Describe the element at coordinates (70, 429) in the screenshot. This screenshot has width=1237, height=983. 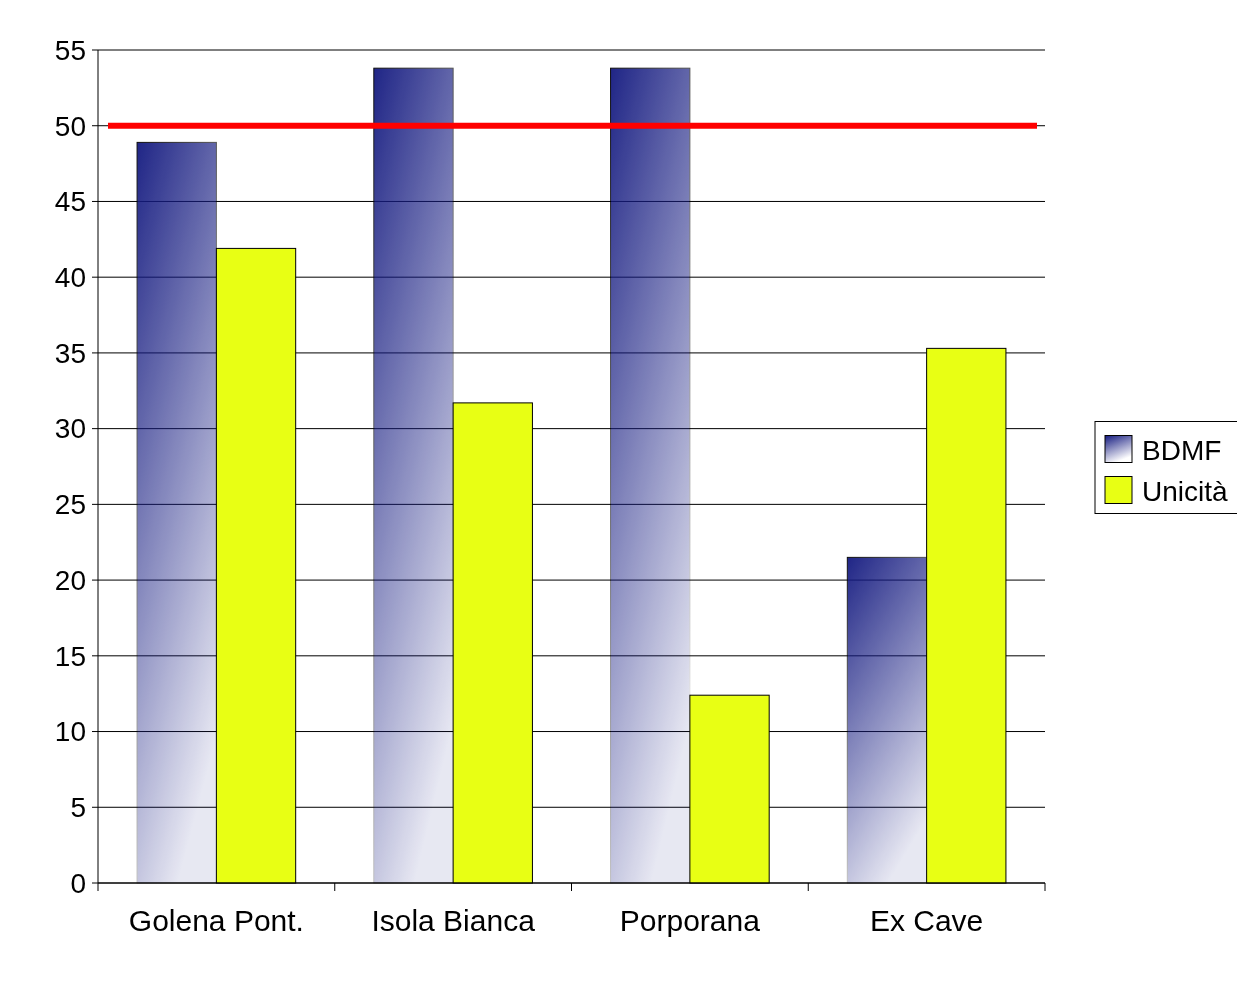
I see `y-tick-label: 30` at that location.